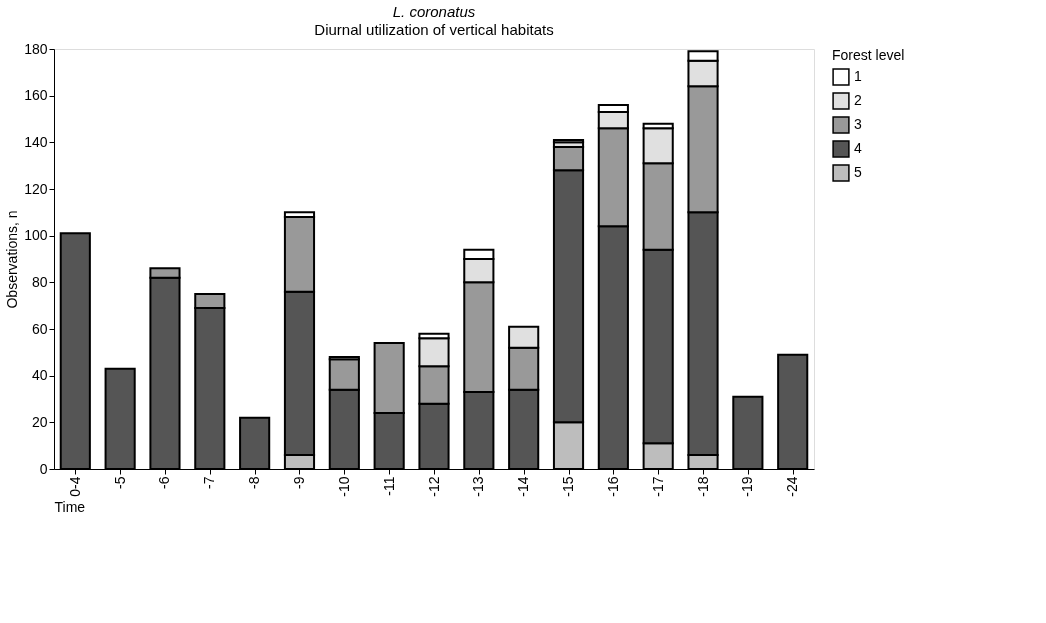  Describe the element at coordinates (792, 486) in the screenshot. I see `x-tick-label: -24` at that location.